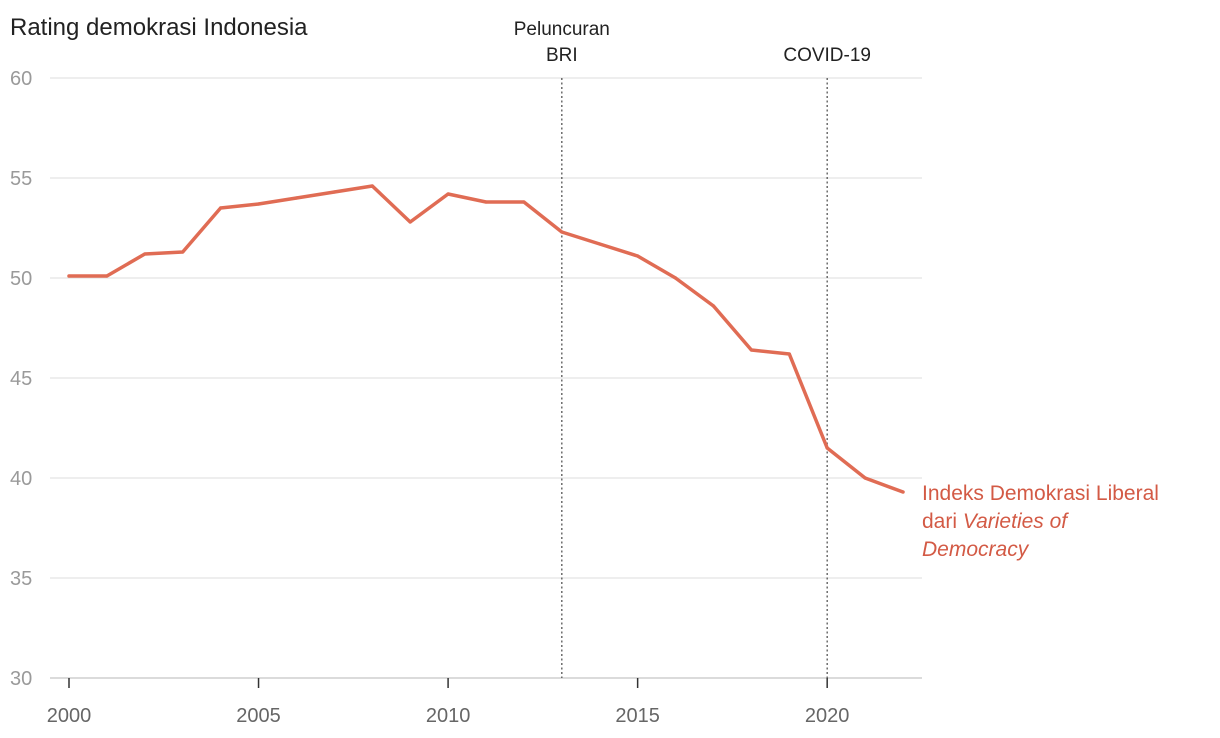  I want to click on series-label-line1: Indeks Demokrasi Liberal, so click(1040, 493).